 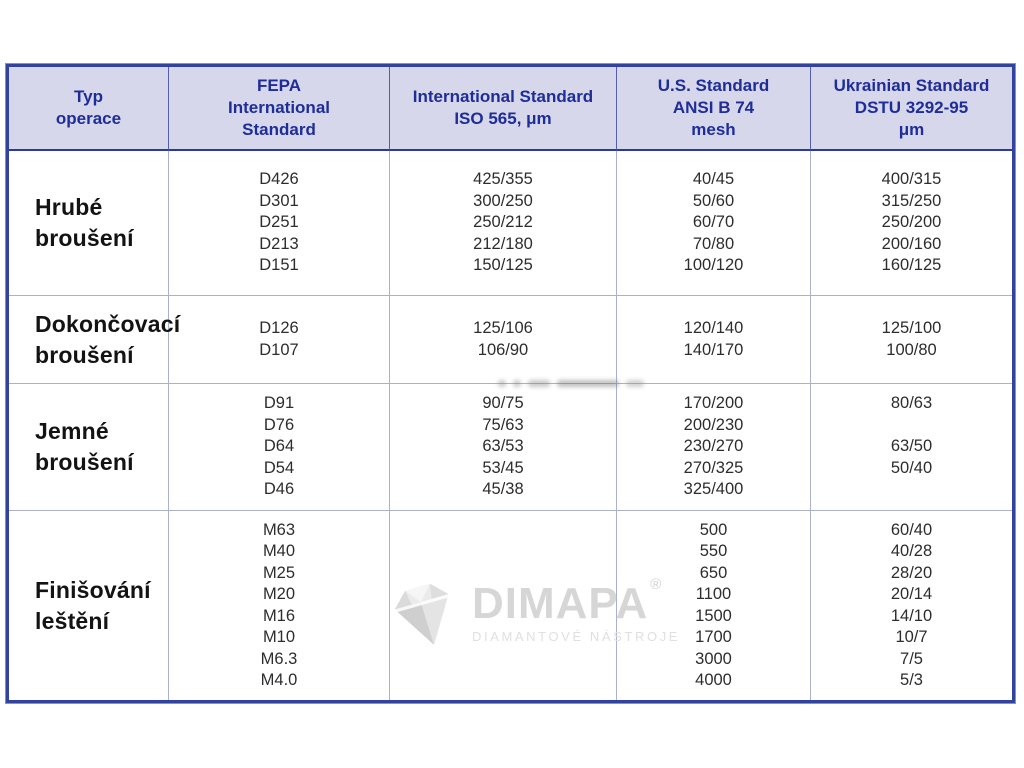 I want to click on cell-dokoncovaci-ansi: 120/140 140/170, so click(x=714, y=340).